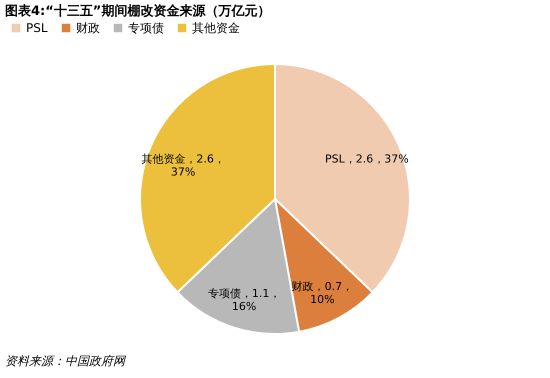 The width and height of the screenshot is (550, 378). Describe the element at coordinates (37, 28) in the screenshot. I see `legend-label: PSL` at that location.